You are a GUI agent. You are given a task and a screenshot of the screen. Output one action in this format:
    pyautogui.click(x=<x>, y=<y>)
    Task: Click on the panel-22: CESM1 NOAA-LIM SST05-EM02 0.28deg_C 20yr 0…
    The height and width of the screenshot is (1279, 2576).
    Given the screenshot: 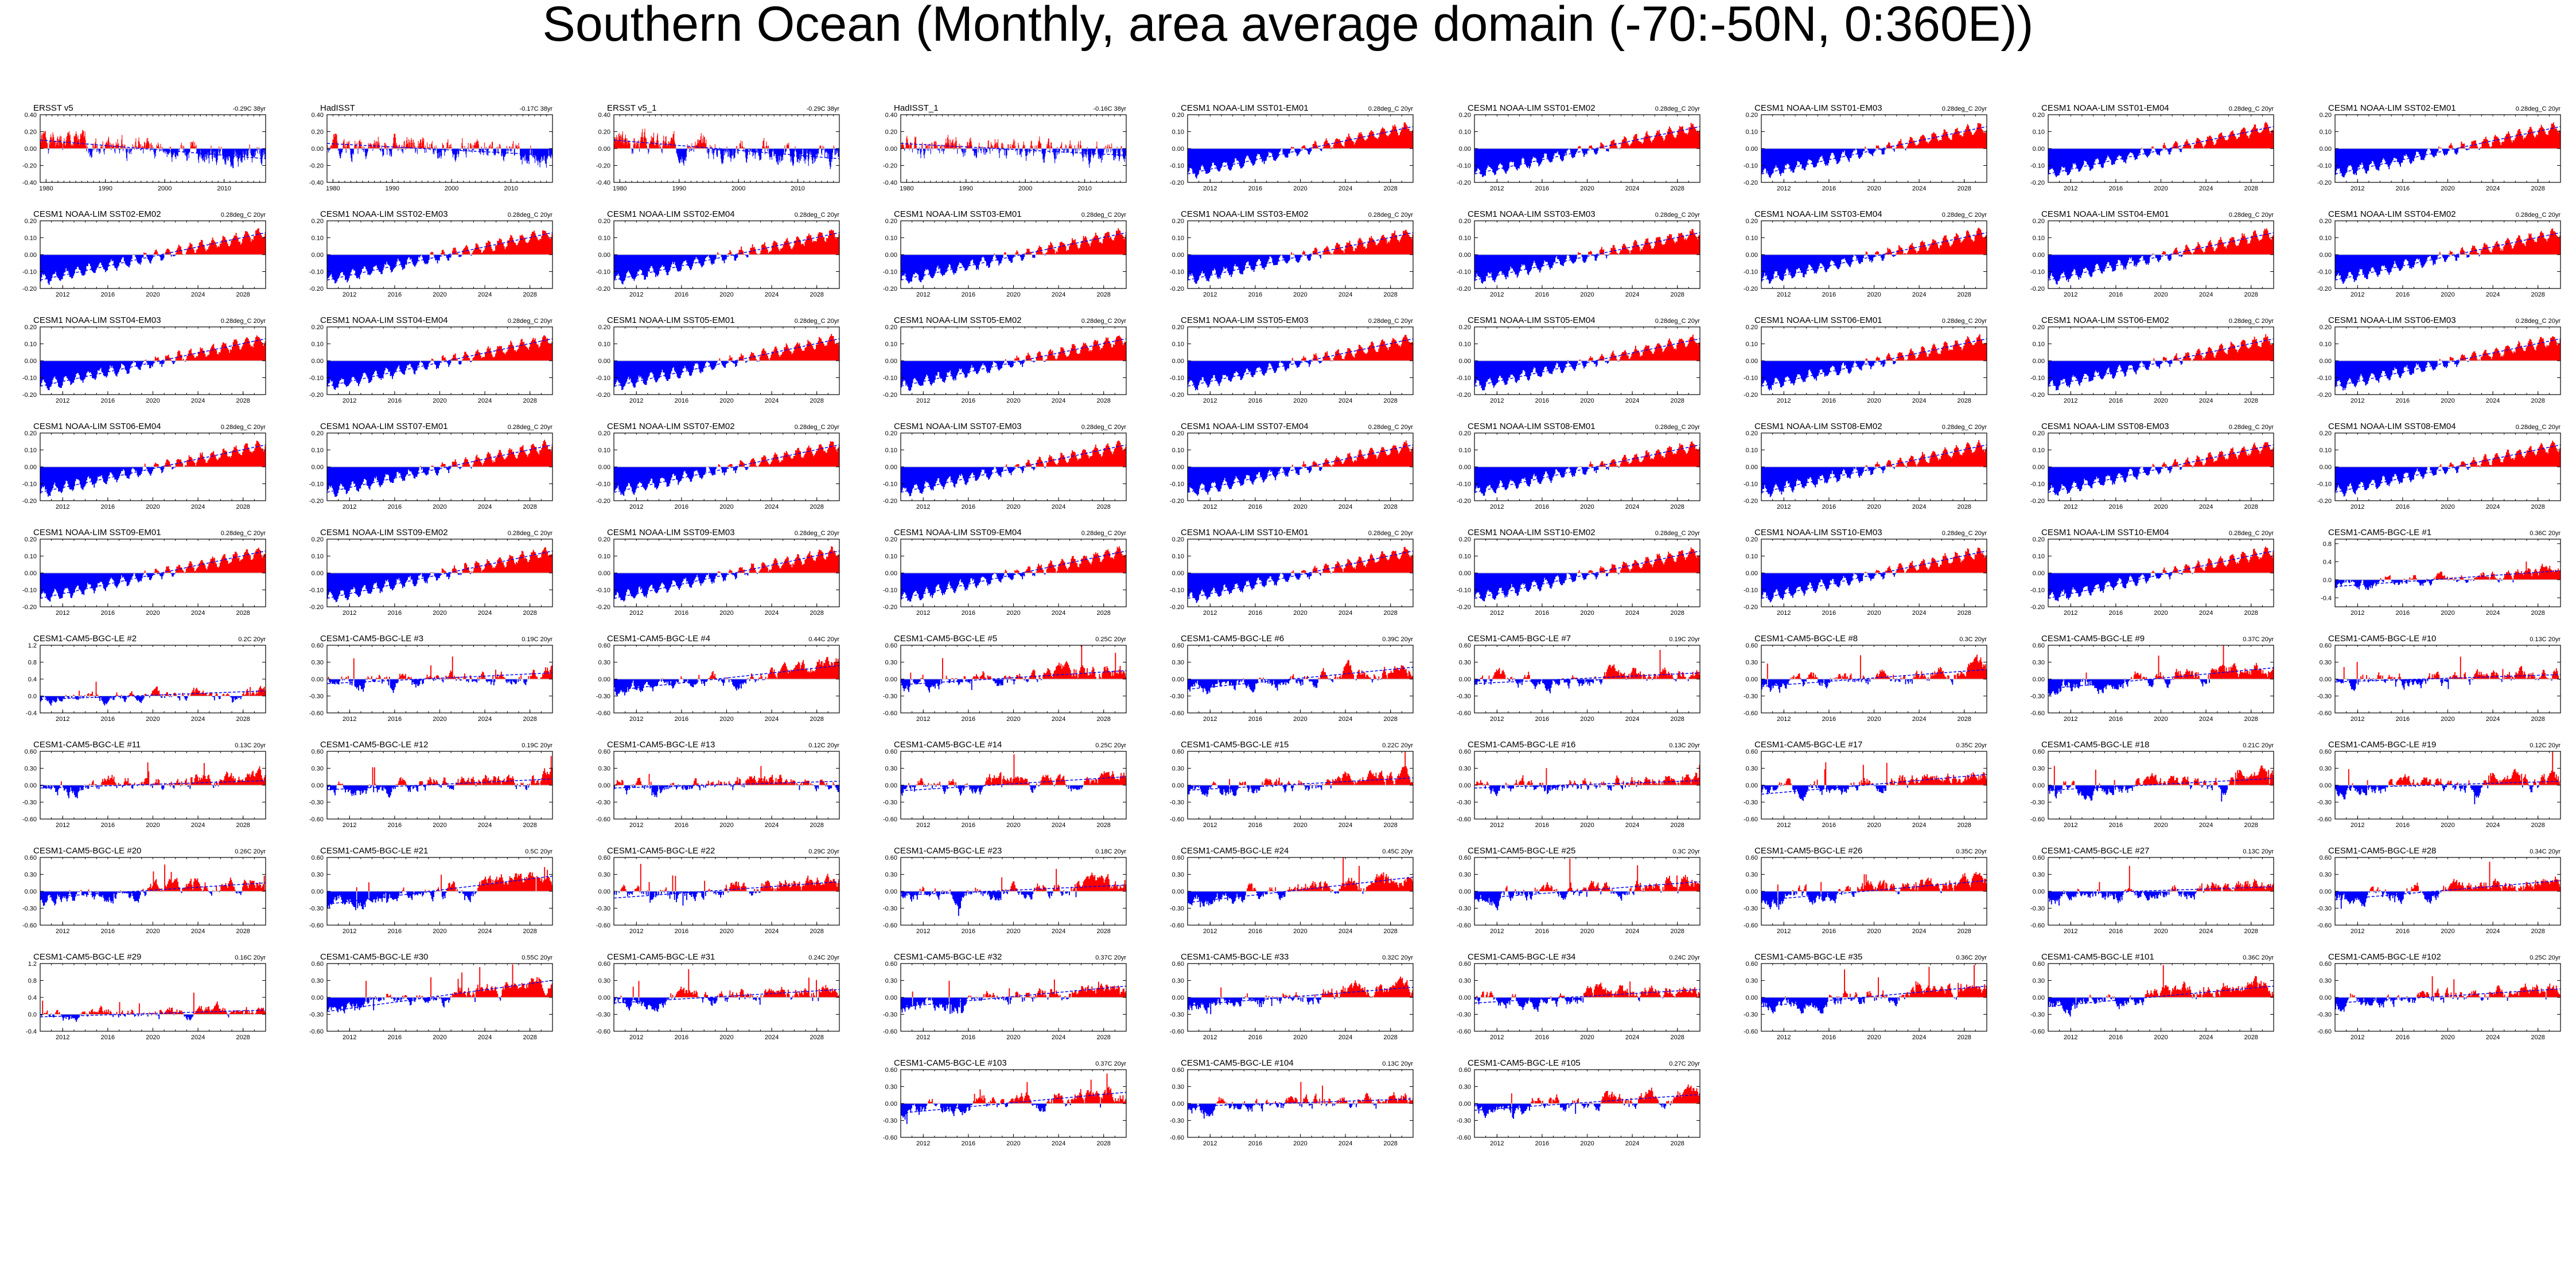 What is the action you would take?
    pyautogui.click(x=1005, y=359)
    